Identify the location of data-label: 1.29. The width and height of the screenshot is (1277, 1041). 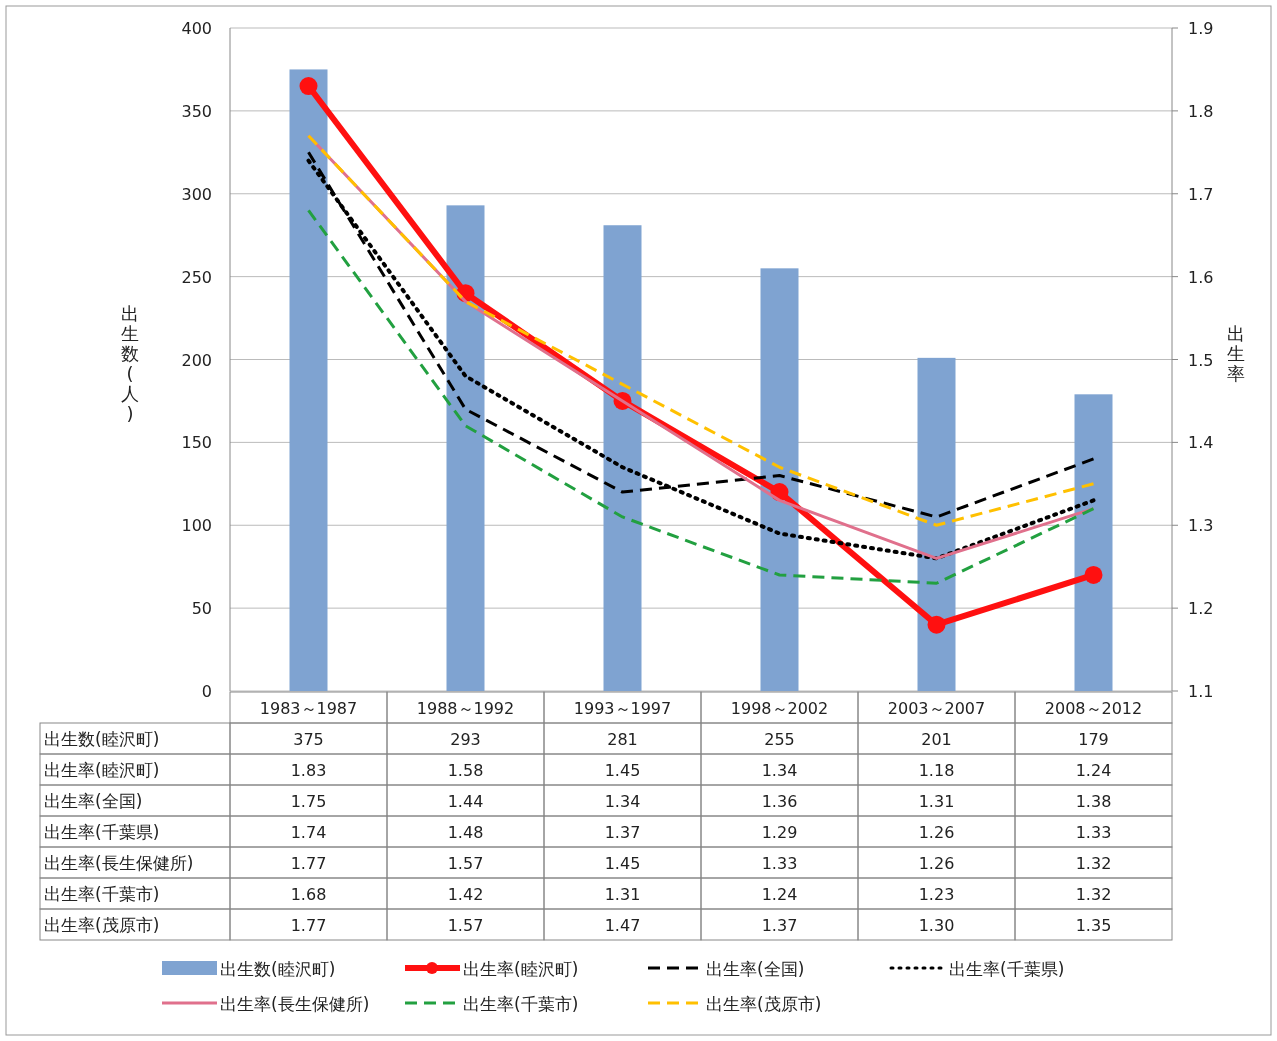
(779, 832).